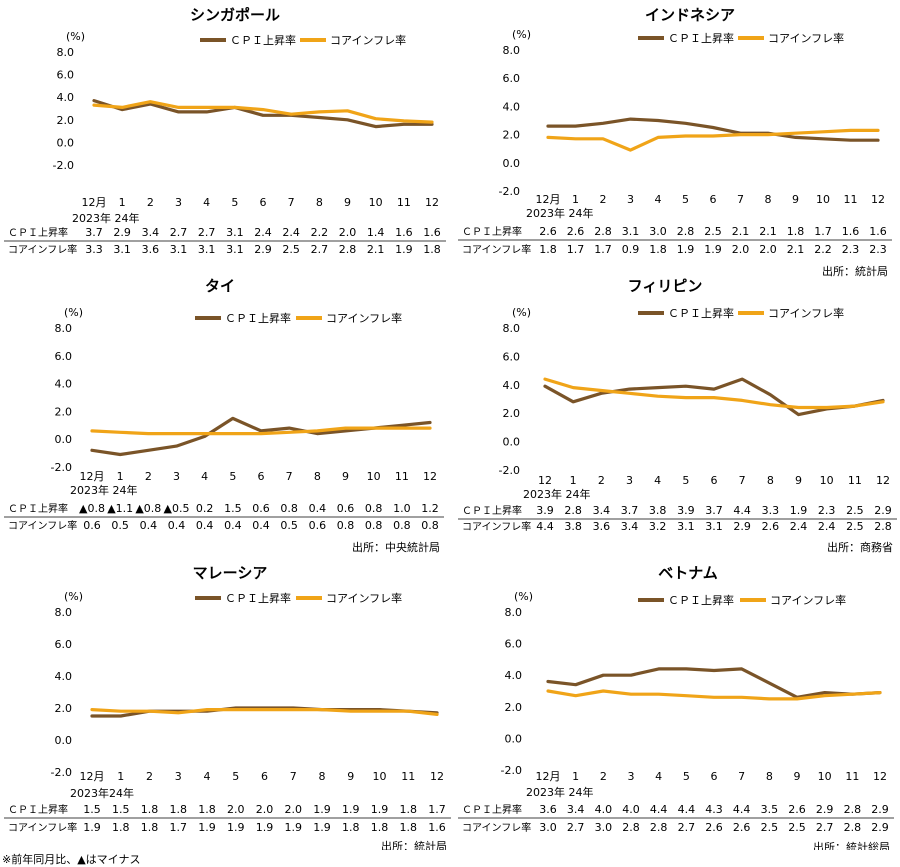 The height and width of the screenshot is (867, 900). Describe the element at coordinates (770, 809) in the screenshot. I see `table-cell: 3.5` at that location.